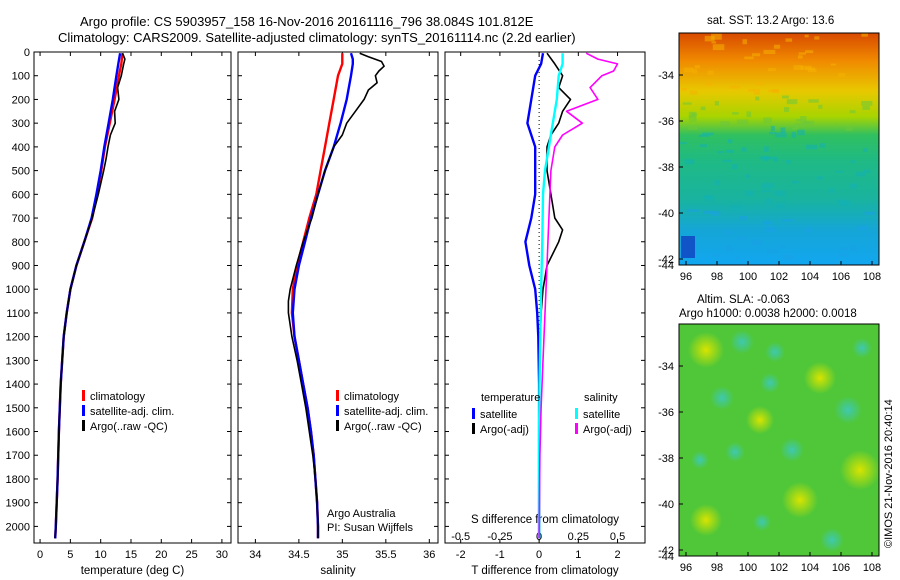 Image resolution: width=900 pixels, height=580 pixels. What do you see at coordinates (841, 568) in the screenshot?
I see `map-xtick-label: 106` at bounding box center [841, 568].